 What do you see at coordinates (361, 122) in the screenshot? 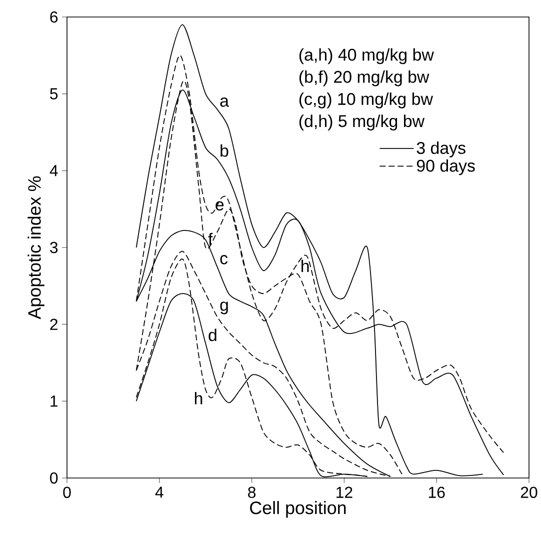
I see `annotation: (d,h) 5 mg/kg bw` at bounding box center [361, 122].